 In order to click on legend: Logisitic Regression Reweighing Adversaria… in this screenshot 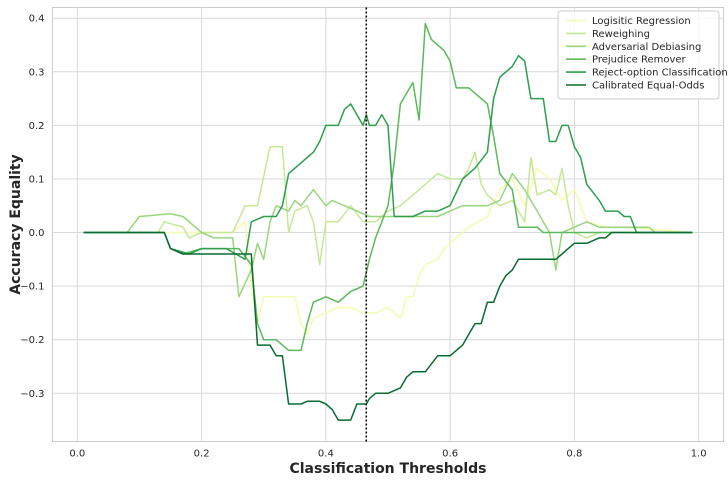, I will do `click(642, 55)`.